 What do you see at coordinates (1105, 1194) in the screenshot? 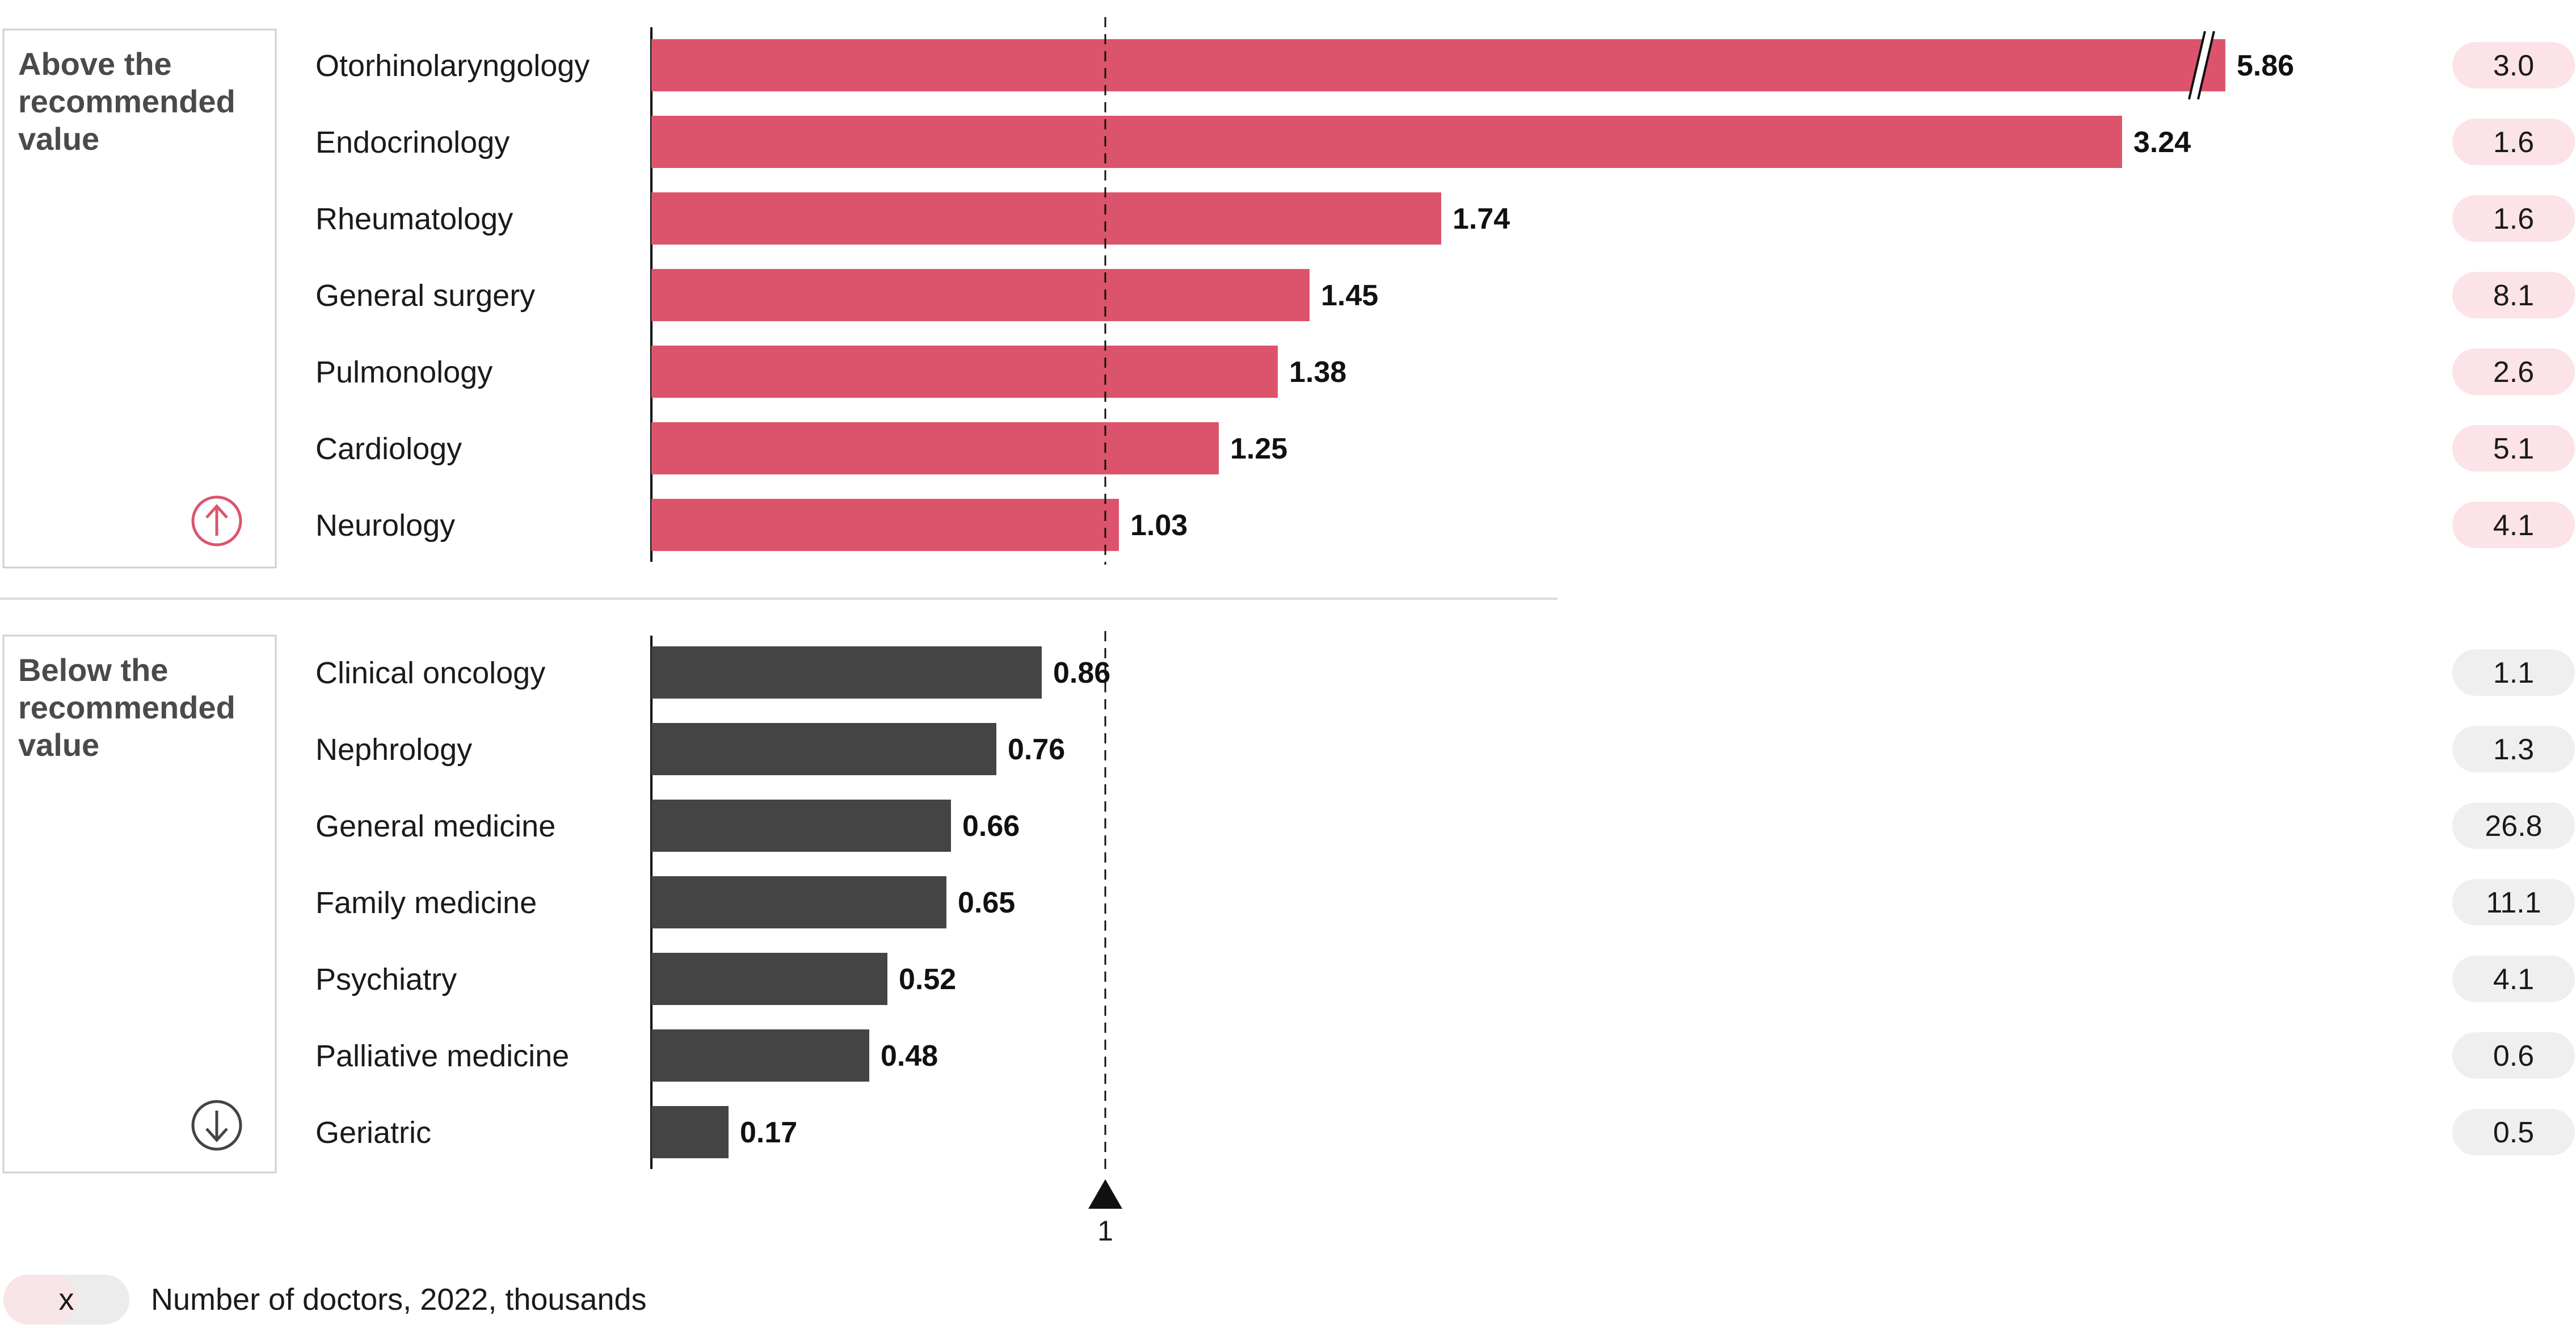
I see `reference-marker-icon` at bounding box center [1105, 1194].